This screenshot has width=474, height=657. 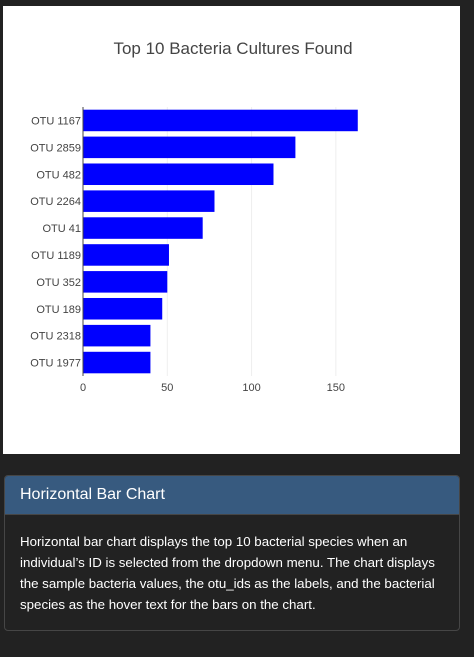 What do you see at coordinates (83, 388) in the screenshot?
I see `x-tick-label: 0` at bounding box center [83, 388].